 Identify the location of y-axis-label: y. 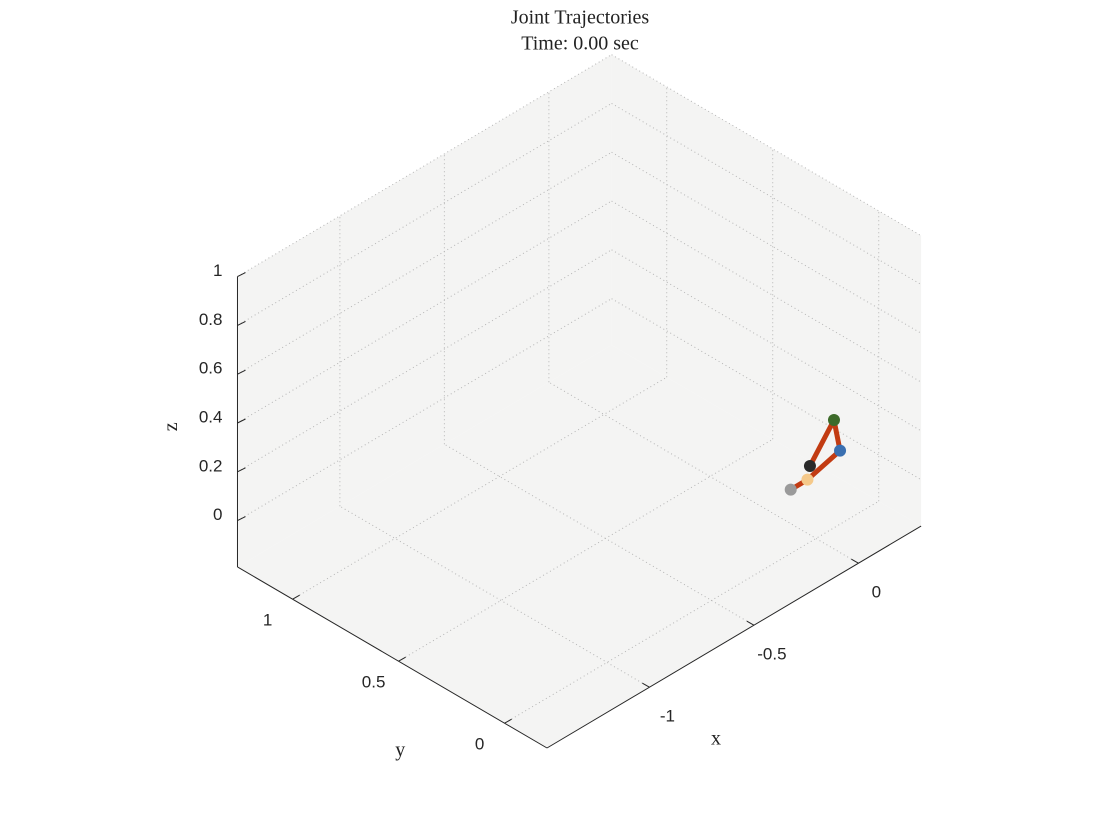
(400, 750).